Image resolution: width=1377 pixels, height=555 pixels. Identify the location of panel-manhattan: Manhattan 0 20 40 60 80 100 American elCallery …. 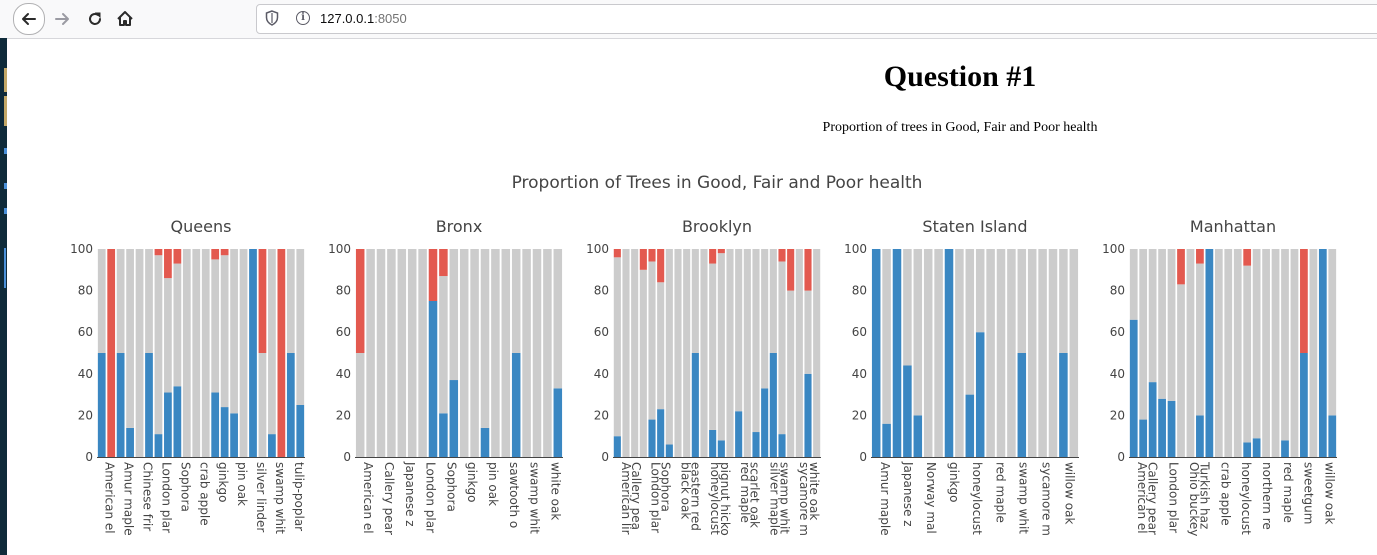
(1219, 376).